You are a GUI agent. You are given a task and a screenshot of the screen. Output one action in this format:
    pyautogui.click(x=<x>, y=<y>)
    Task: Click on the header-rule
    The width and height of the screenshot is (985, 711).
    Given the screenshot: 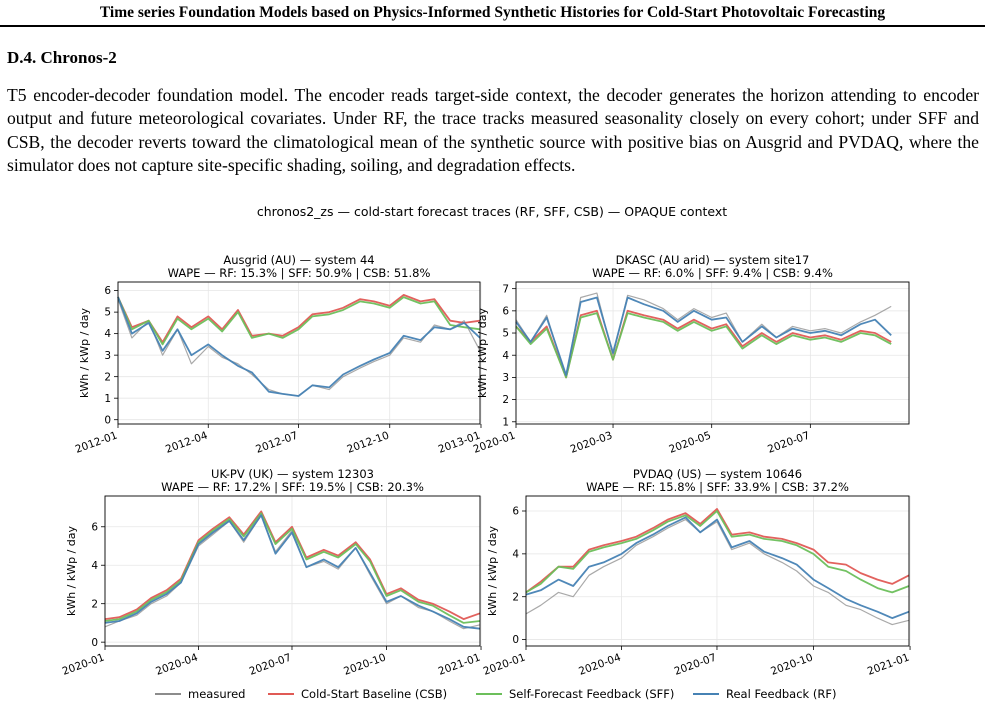 What is the action you would take?
    pyautogui.click(x=492, y=26)
    